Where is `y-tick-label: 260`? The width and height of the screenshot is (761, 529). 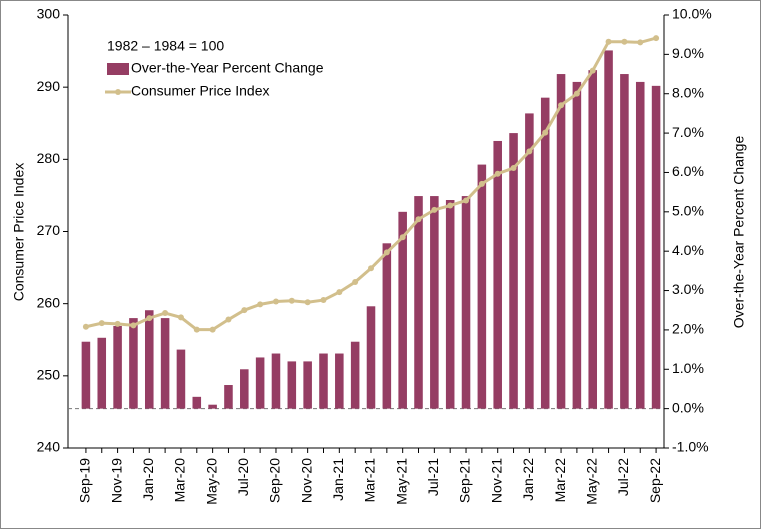 y-tick-label: 260 is located at coordinates (49, 302).